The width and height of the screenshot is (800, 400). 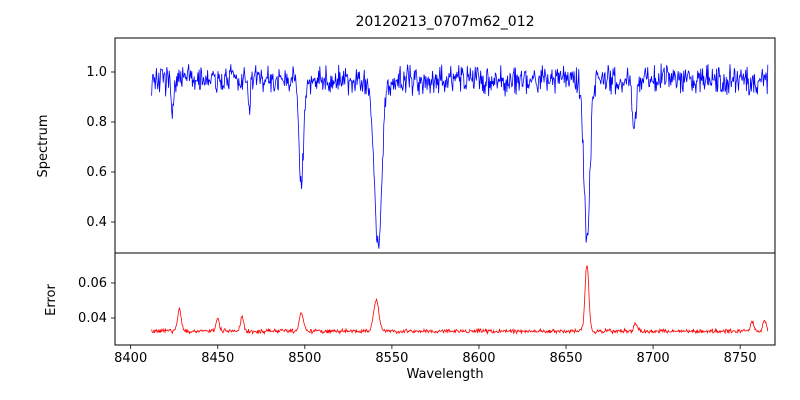 I want to click on error-y-axis-label: Error, so click(x=51, y=300).